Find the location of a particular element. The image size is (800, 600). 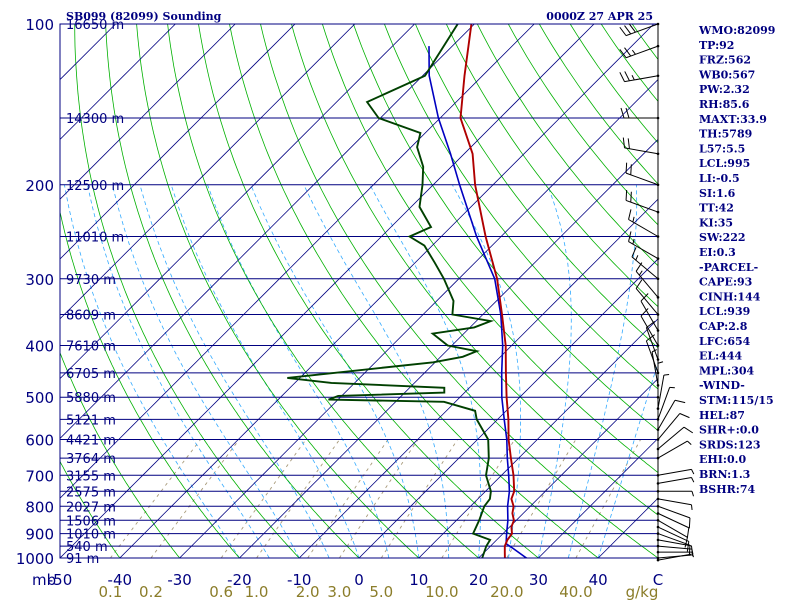

index-label: HEL:87 is located at coordinates (722, 415).